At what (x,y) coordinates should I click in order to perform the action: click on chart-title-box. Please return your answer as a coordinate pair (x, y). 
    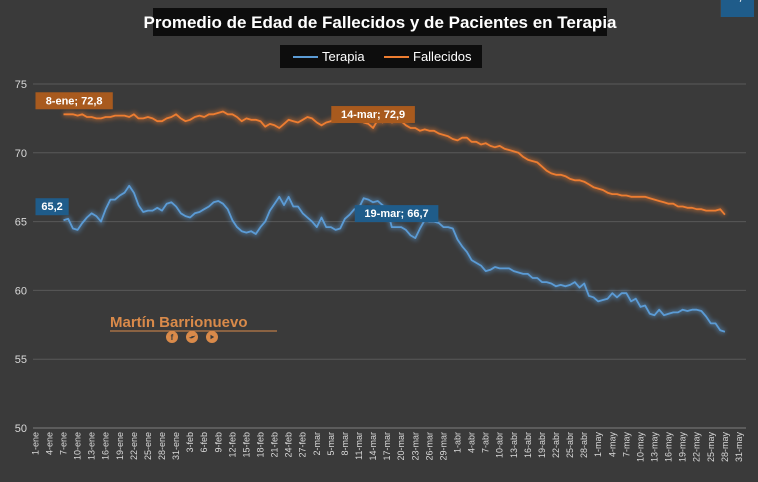
    Looking at the image, I should click on (380, 22).